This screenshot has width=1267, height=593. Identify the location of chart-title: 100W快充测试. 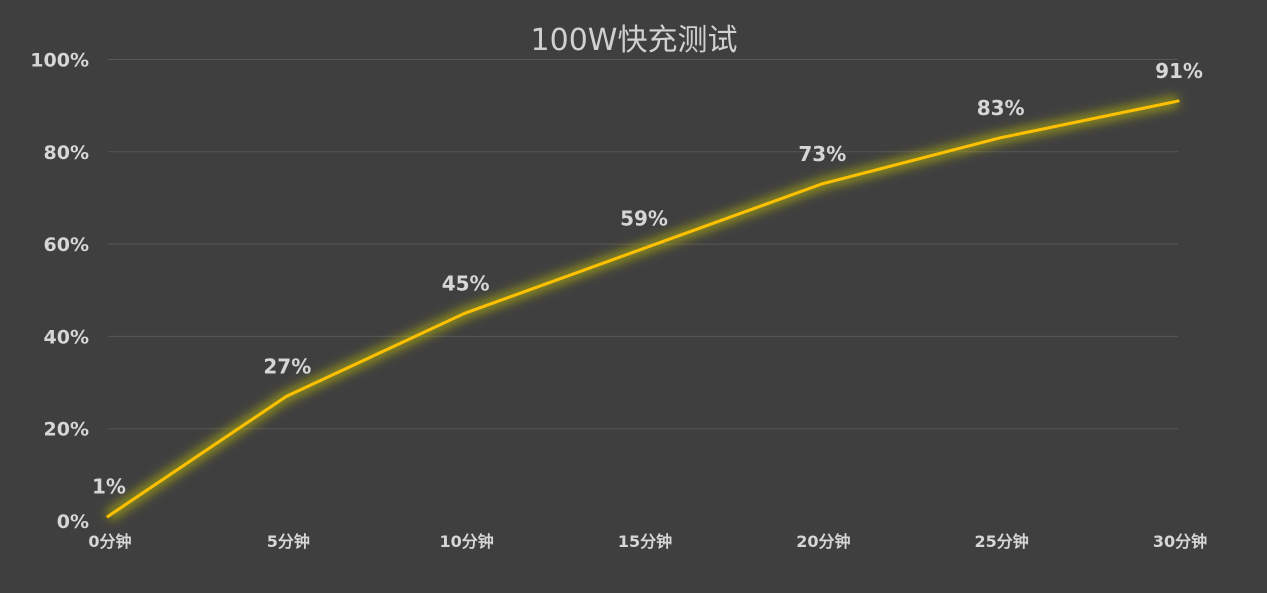
(634, 40).